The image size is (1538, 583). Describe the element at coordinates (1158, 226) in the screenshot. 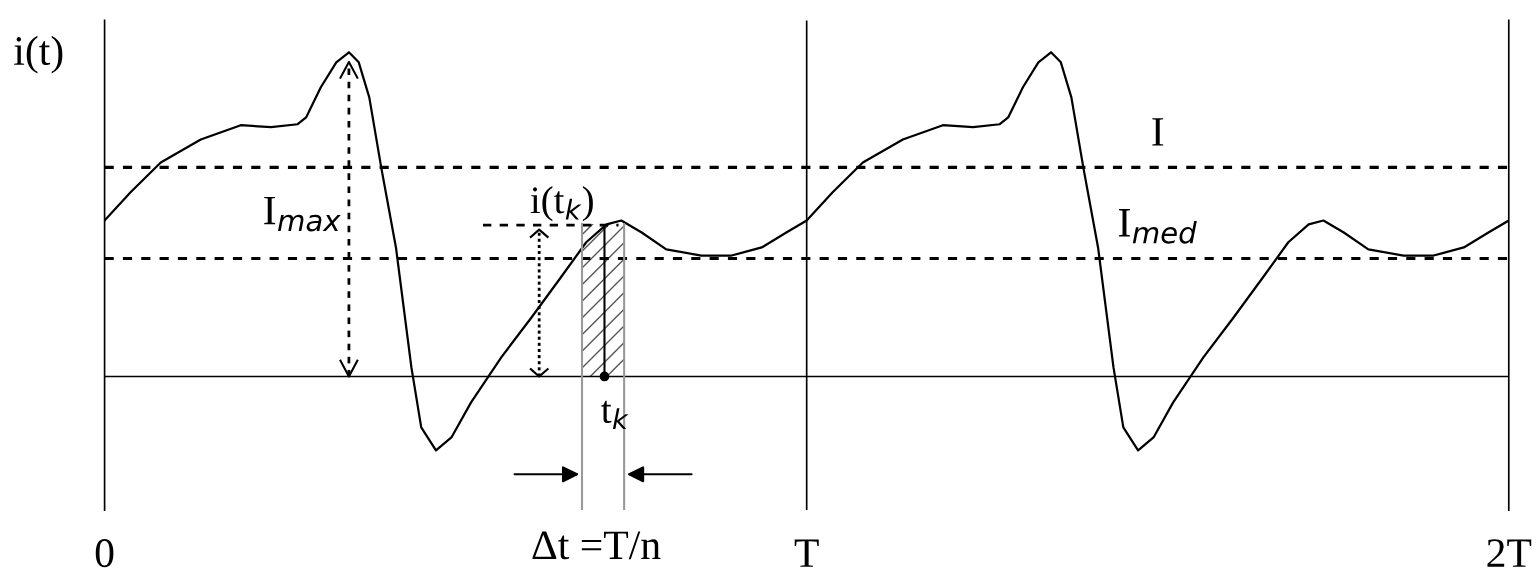

I see `ref-line-label: I$_{med}$` at that location.